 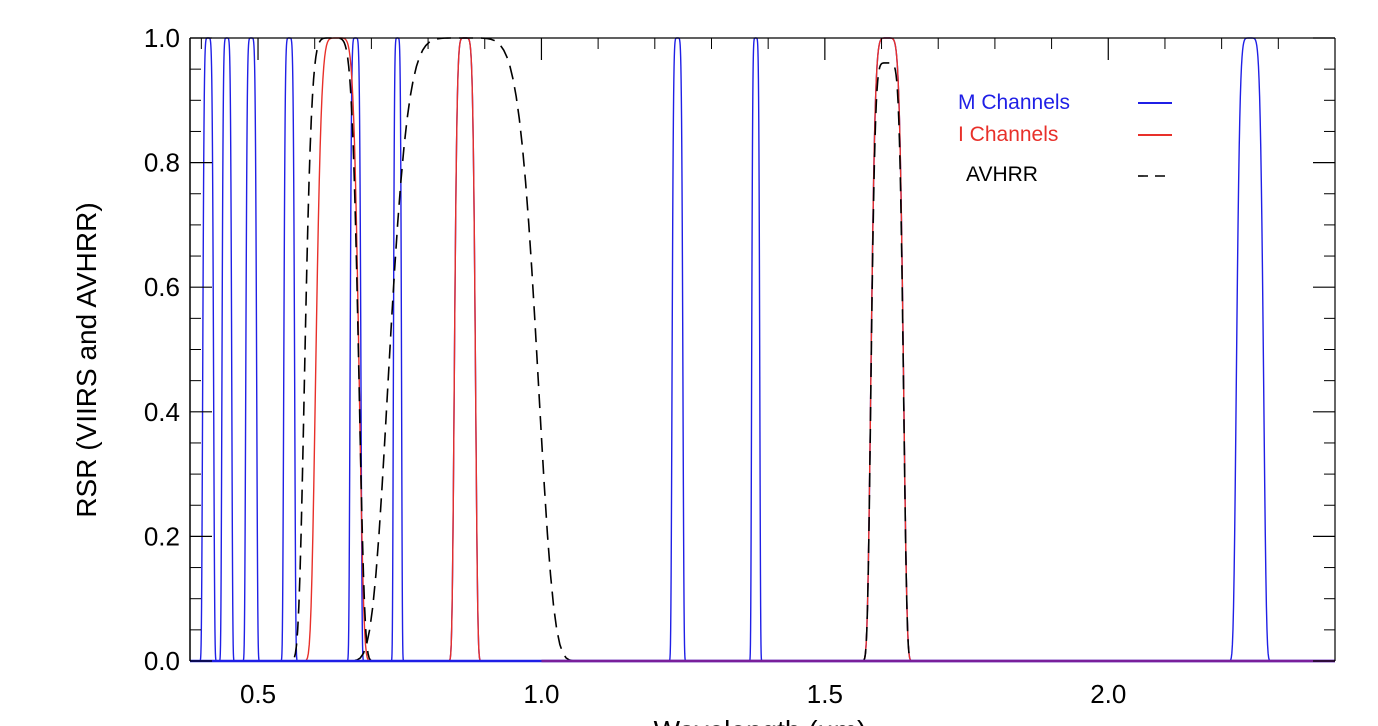 What do you see at coordinates (1068, 137) in the screenshot?
I see `legend: M Channels I Channels AVHRR` at bounding box center [1068, 137].